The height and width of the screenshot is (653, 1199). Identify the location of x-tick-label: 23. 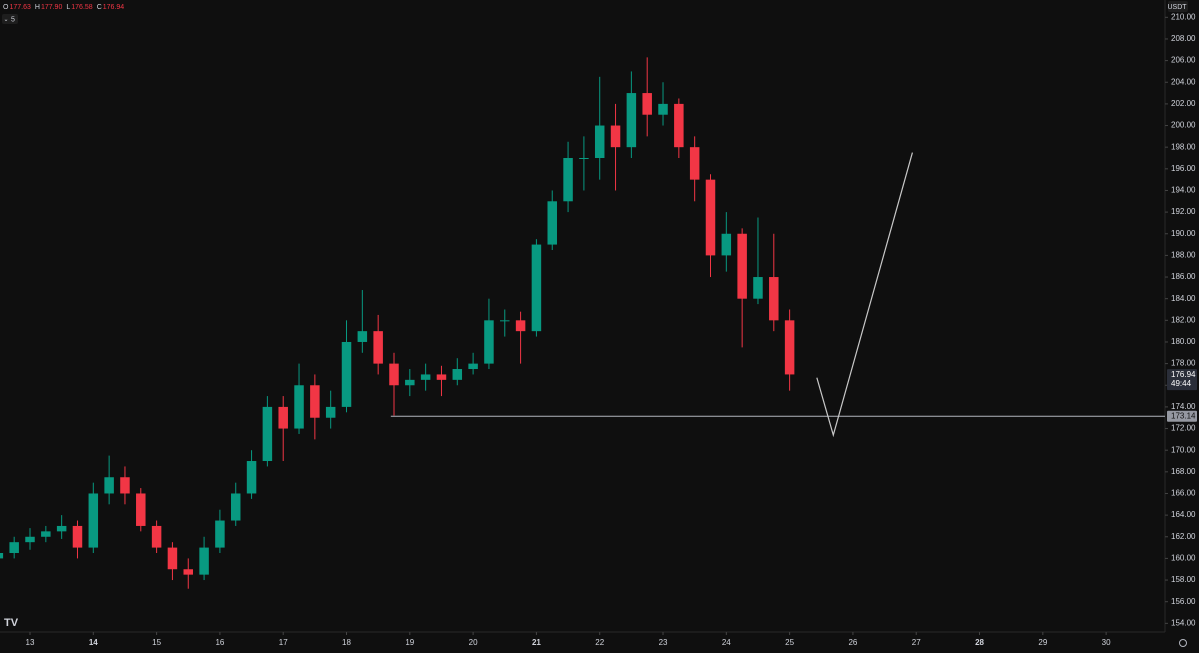
(663, 642).